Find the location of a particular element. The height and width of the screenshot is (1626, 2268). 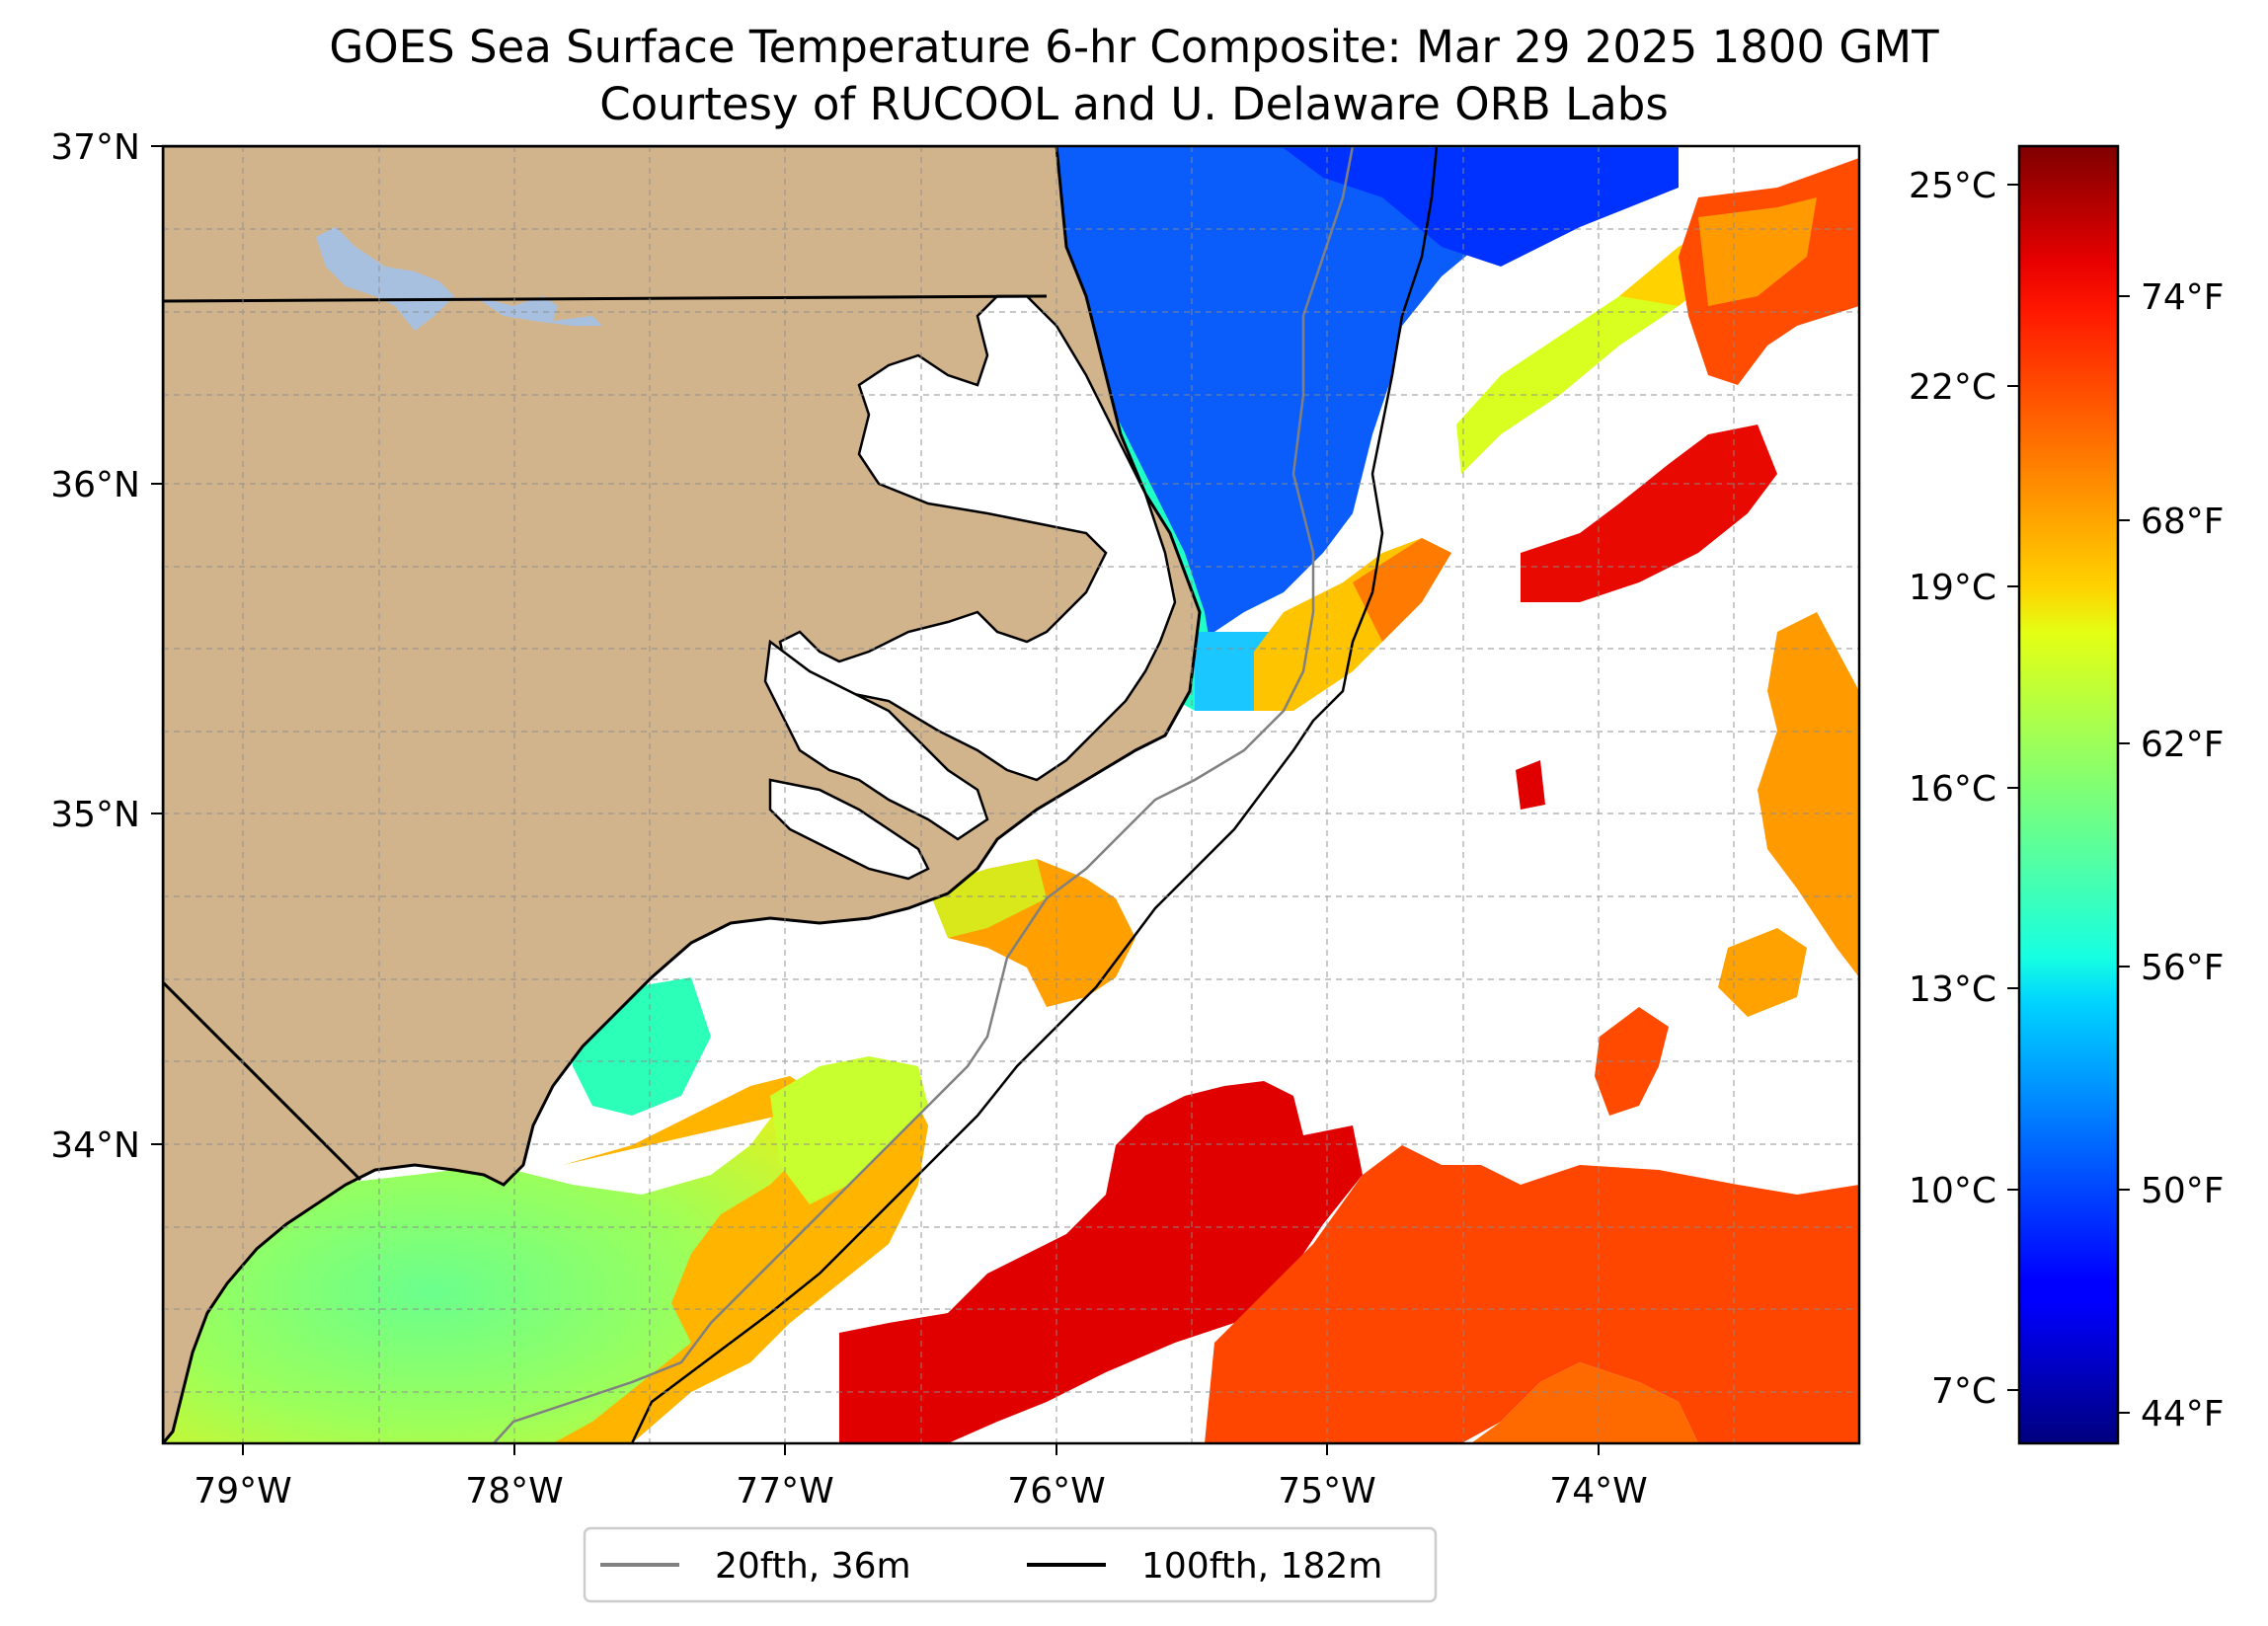

sst-colder-blue-region is located at coordinates (1481, 207).